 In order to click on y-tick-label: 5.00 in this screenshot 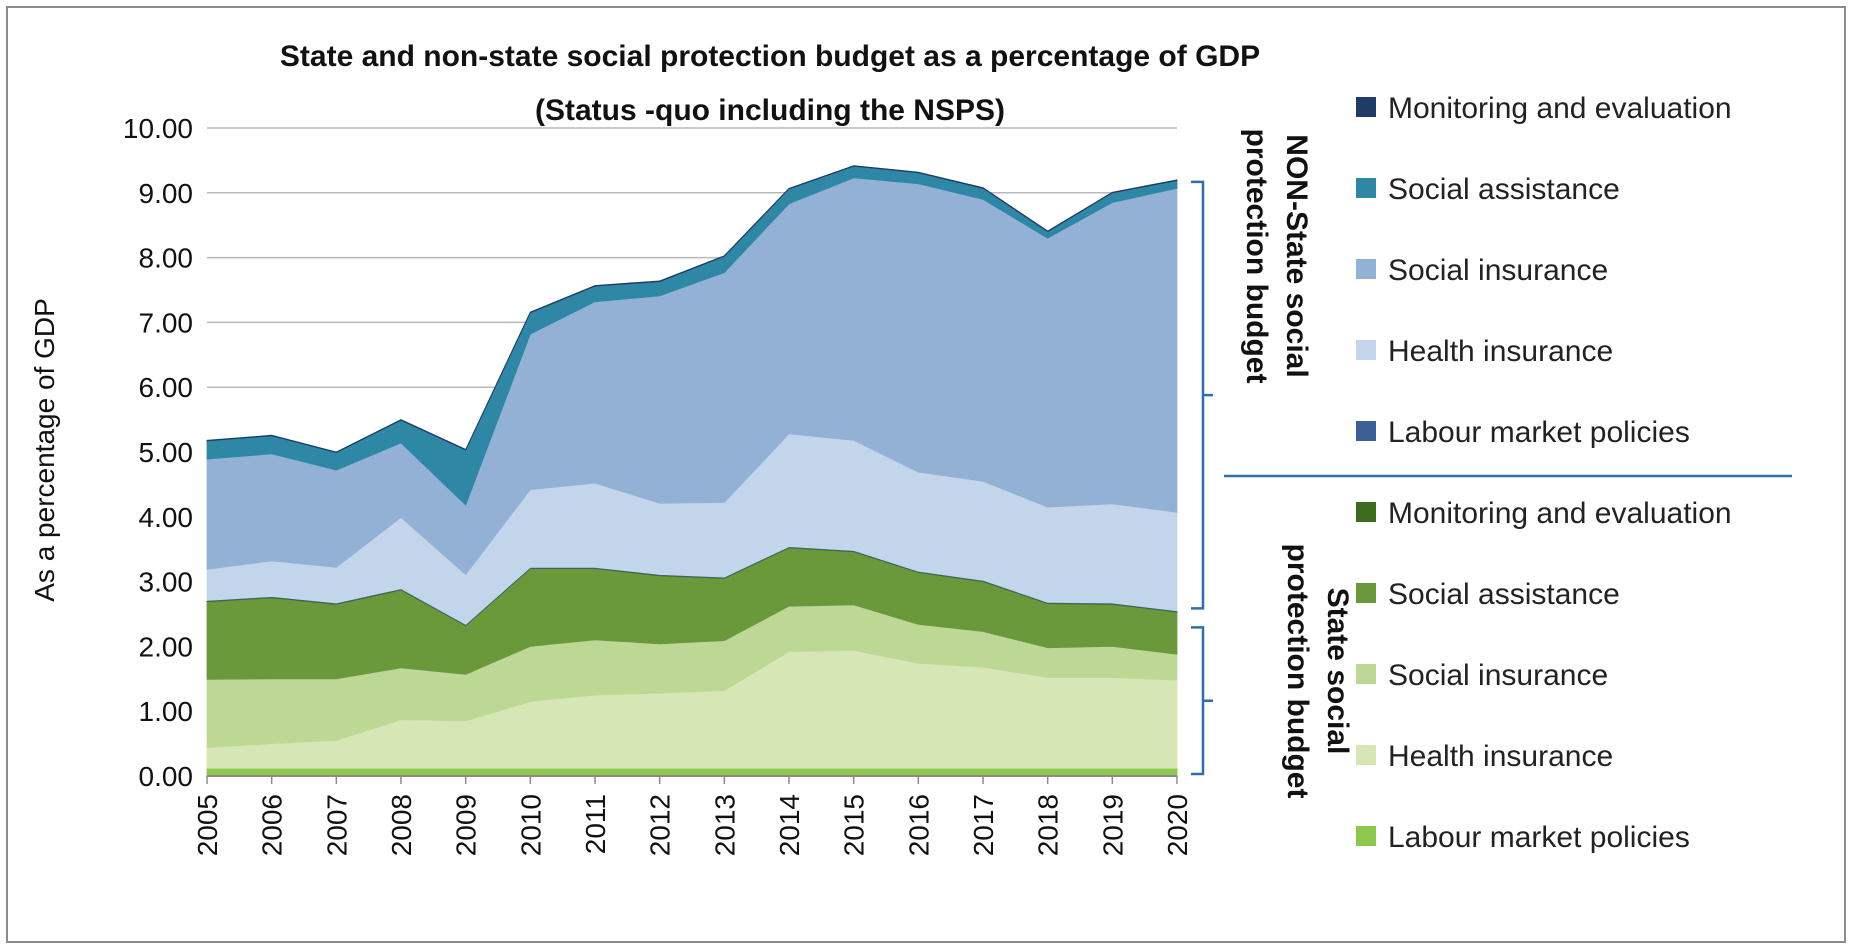, I will do `click(166, 452)`.